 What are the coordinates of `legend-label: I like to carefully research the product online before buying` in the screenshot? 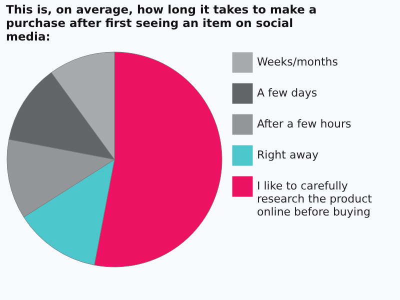 It's located at (315, 199).